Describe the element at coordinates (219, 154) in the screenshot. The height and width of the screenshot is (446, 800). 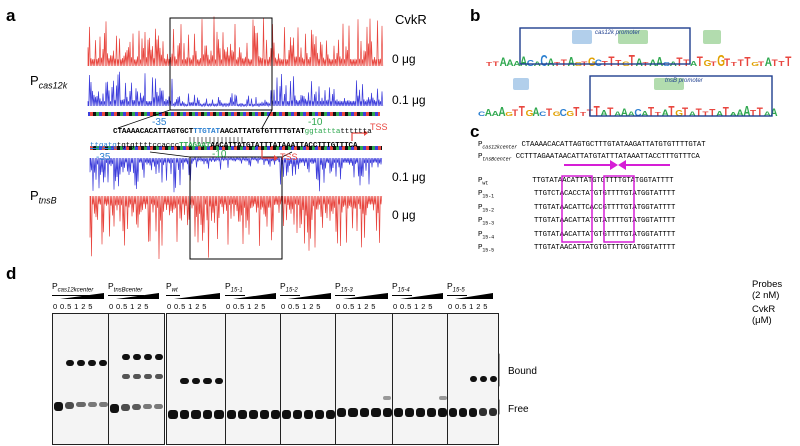
I see `minus10-bottom-label: -10` at that location.